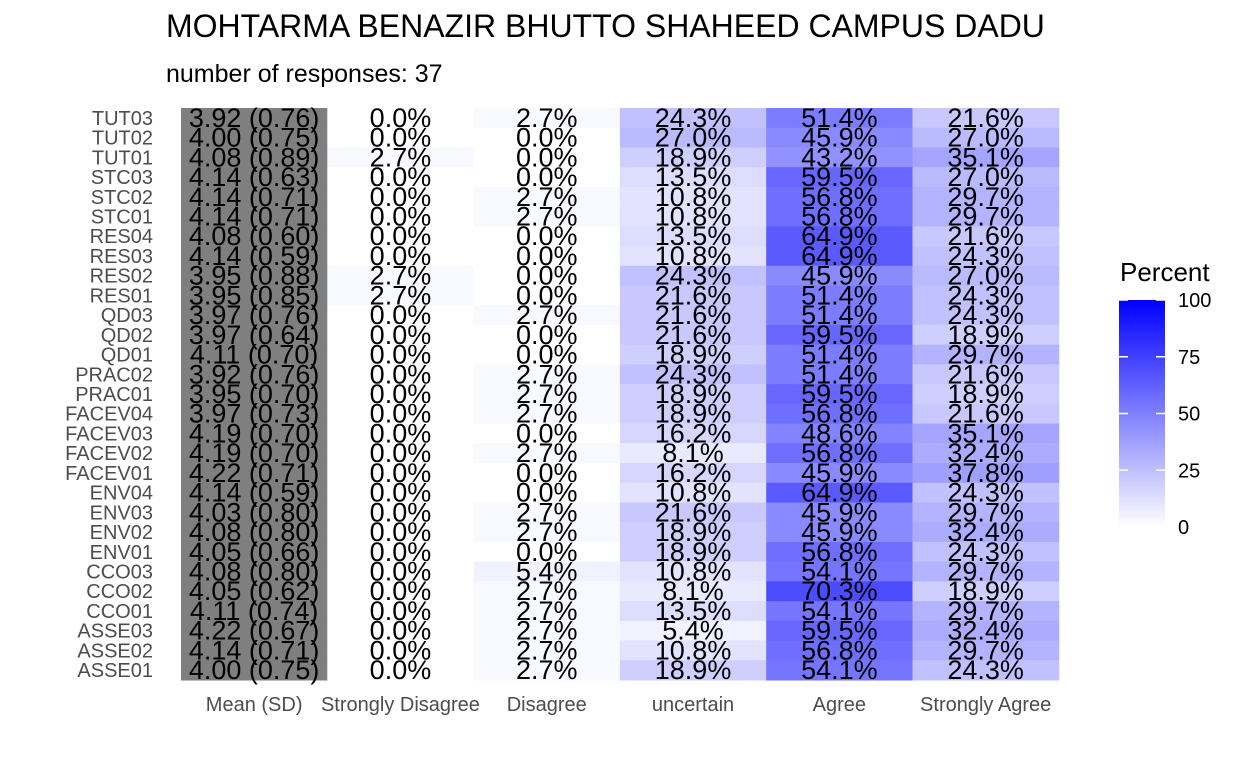 The height and width of the screenshot is (768, 1248). I want to click on column-label: Strongly Agree, so click(985, 705).